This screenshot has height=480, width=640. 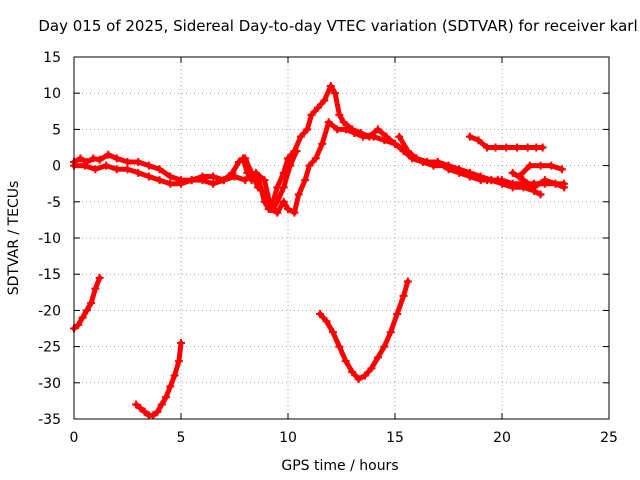 What do you see at coordinates (339, 466) in the screenshot?
I see `x-axis-label: GPS time / hours` at bounding box center [339, 466].